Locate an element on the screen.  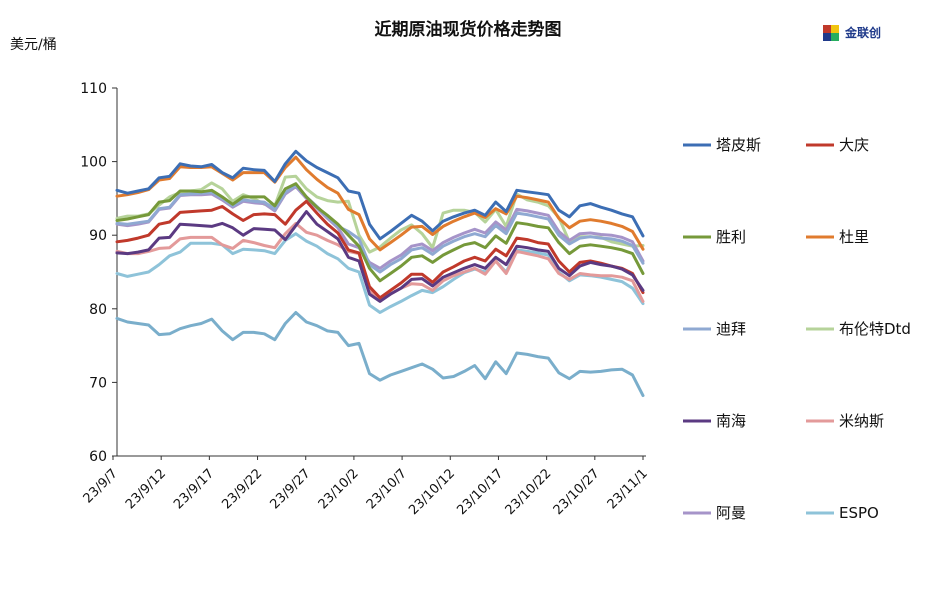
series-line-lower is located at coordinates (380, 354).